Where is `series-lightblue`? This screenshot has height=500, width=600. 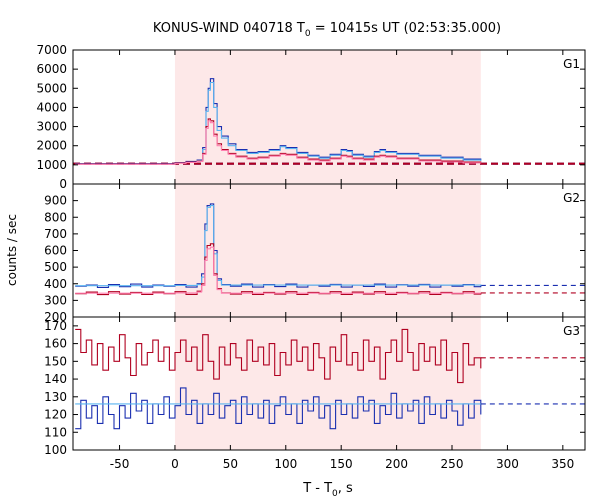 series-lightblue is located at coordinates (278, 246).